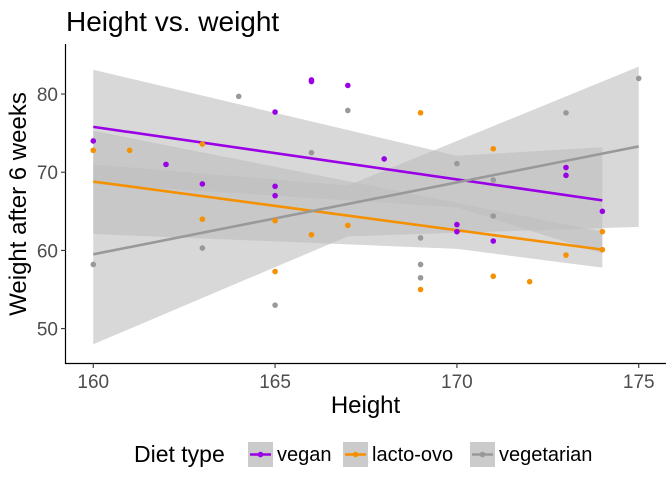 Image resolution: width=672 pixels, height=480 pixels. What do you see at coordinates (639, 382) in the screenshot?
I see `x-tick-label: 175` at bounding box center [639, 382].